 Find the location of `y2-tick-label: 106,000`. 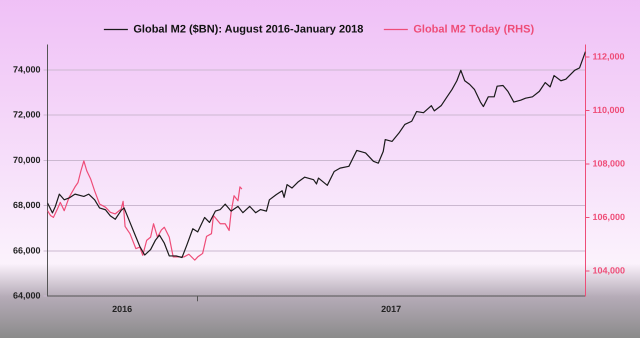

y2-tick-label: 106,000 is located at coordinates (609, 217).